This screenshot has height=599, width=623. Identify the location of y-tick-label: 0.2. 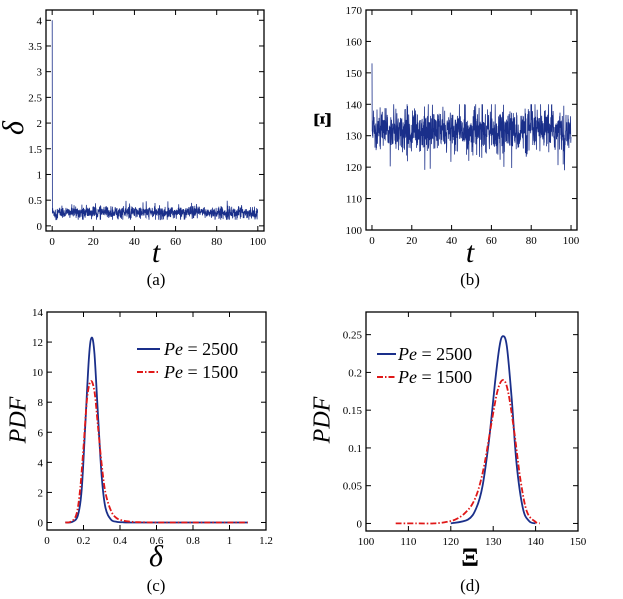
(355, 373).